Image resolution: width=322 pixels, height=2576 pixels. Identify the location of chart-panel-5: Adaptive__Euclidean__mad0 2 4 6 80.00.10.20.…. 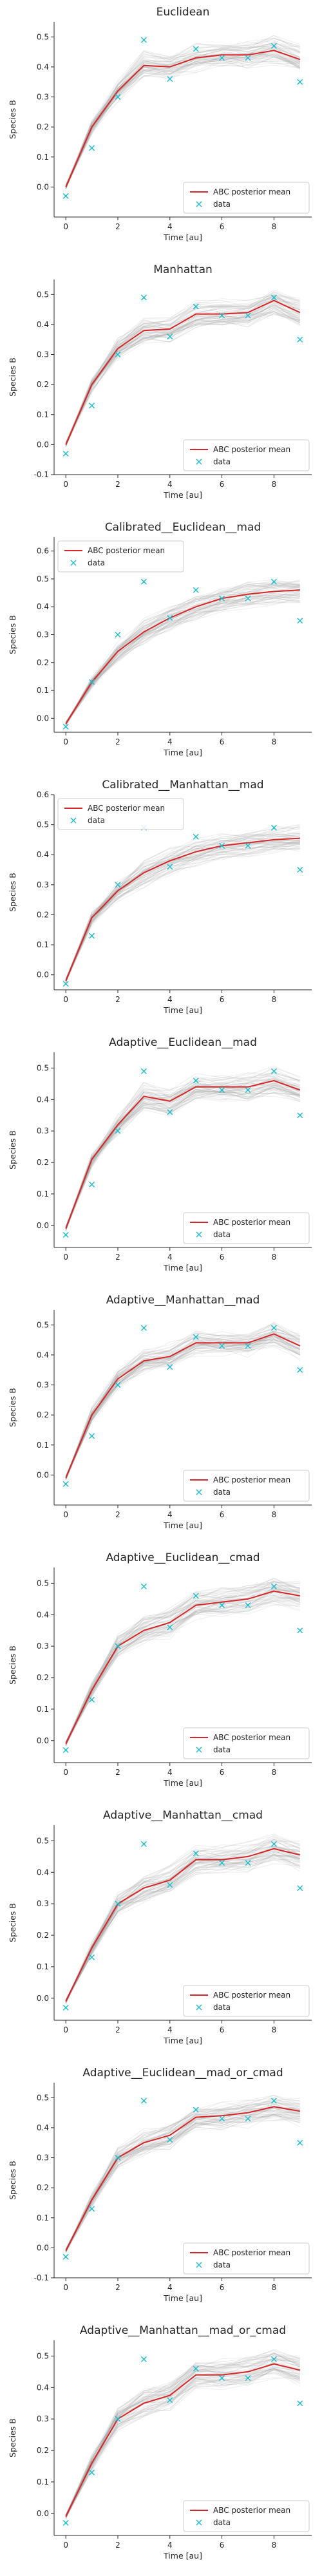
(160, 1155).